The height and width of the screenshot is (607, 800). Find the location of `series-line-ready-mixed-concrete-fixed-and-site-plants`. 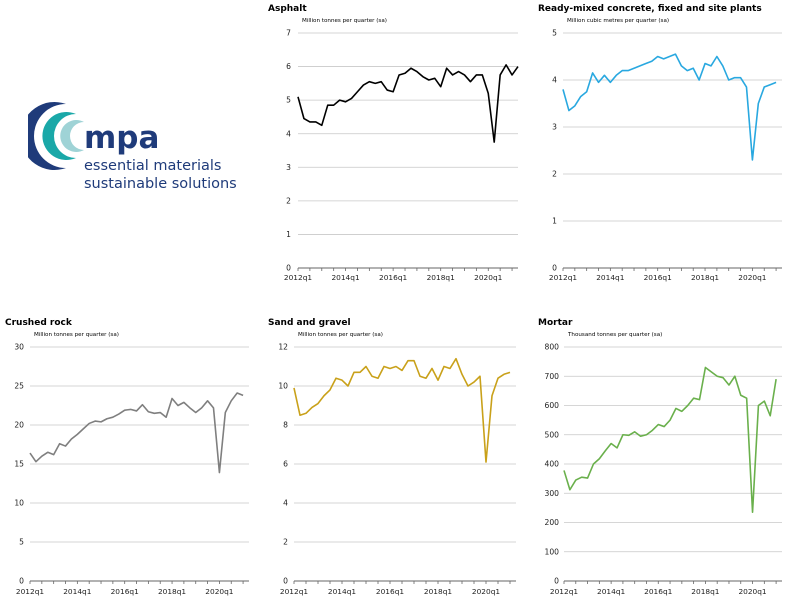

series-line-ready-mixed-concrete-fixed-and-site-plants is located at coordinates (669, 107).